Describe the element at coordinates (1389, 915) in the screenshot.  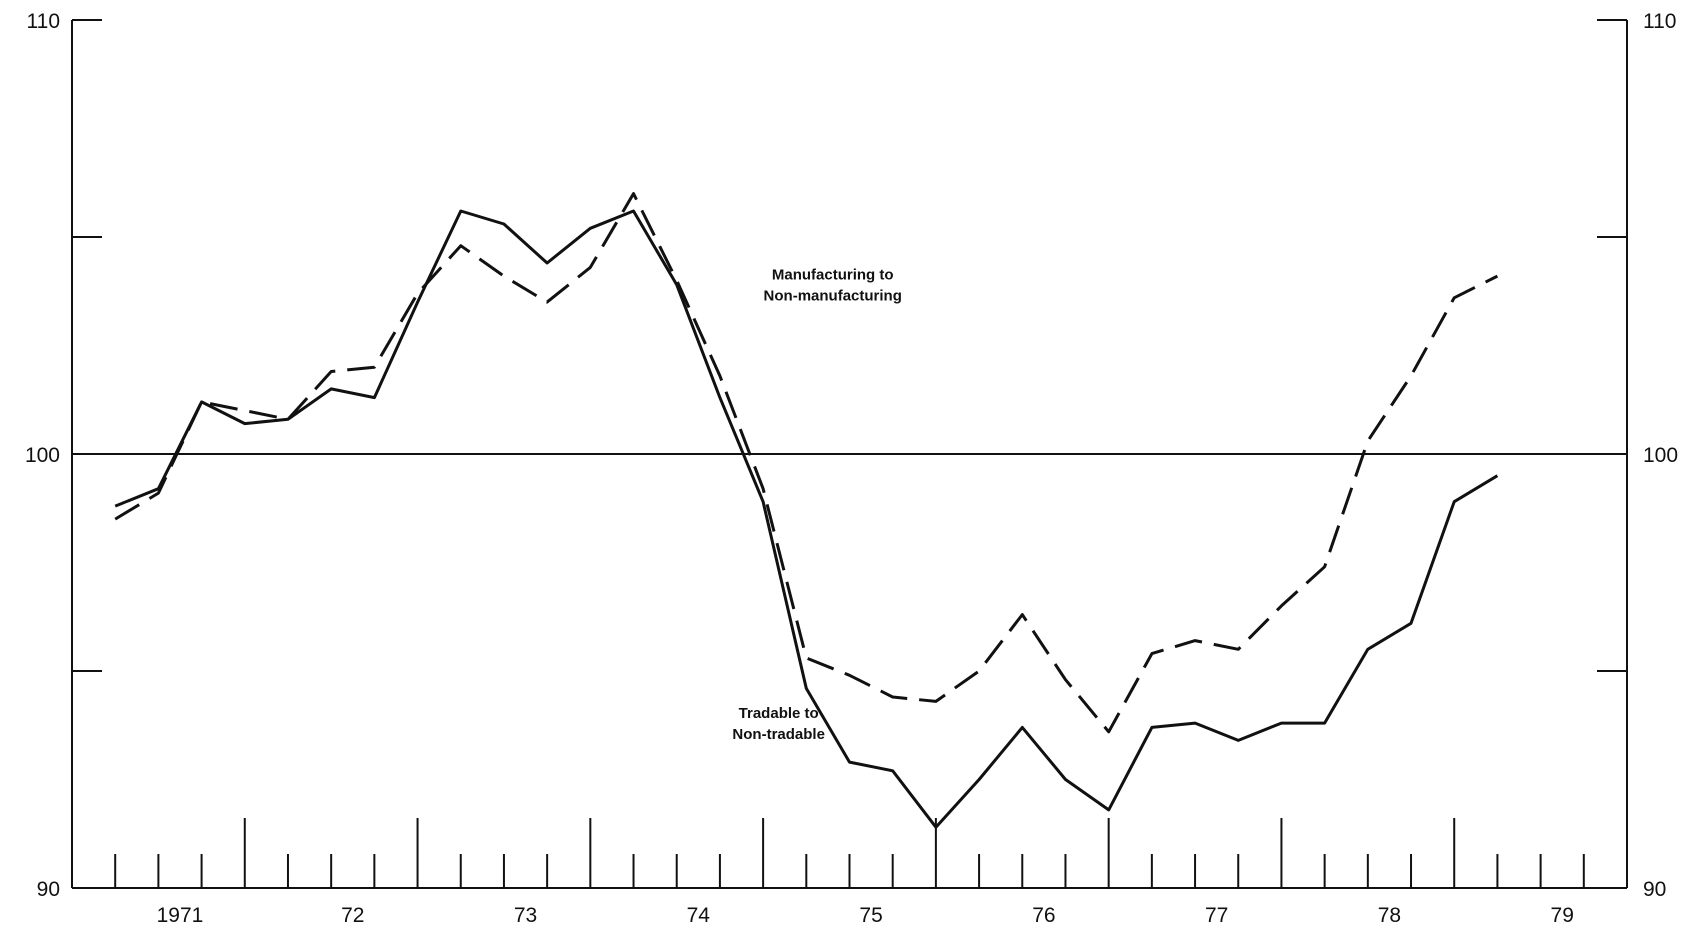
I see `x-tick-label: 78` at that location.